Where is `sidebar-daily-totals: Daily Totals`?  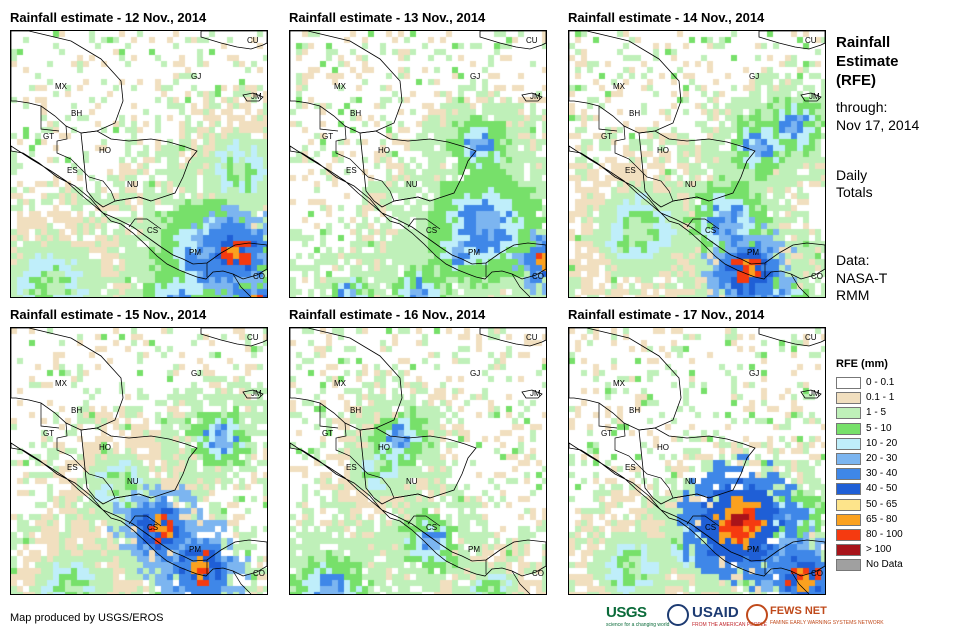
sidebar-daily-totals: Daily Totals is located at coordinates (854, 183).